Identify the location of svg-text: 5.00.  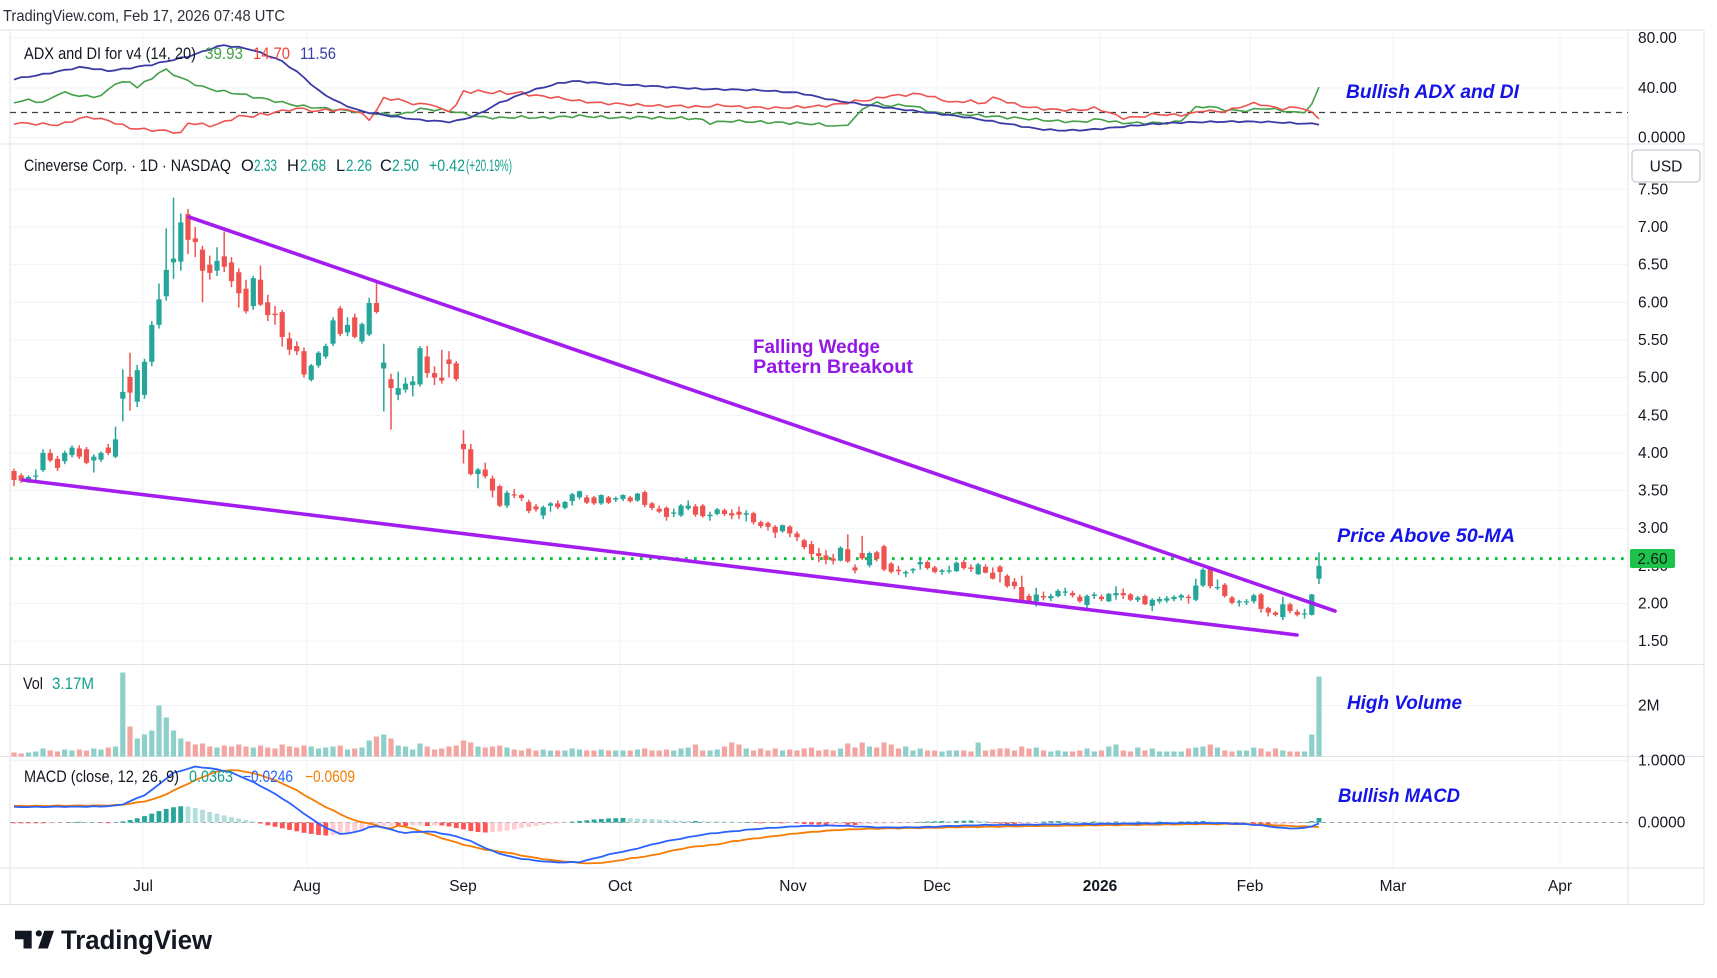
(1653, 378).